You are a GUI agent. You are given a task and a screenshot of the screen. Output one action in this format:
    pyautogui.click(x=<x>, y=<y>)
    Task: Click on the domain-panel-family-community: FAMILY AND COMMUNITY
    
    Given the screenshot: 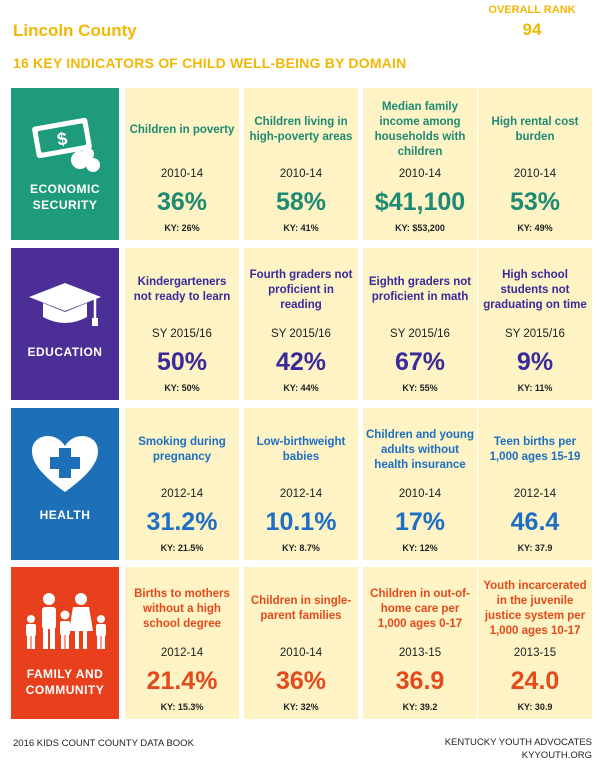 What is the action you would take?
    pyautogui.click(x=65, y=643)
    